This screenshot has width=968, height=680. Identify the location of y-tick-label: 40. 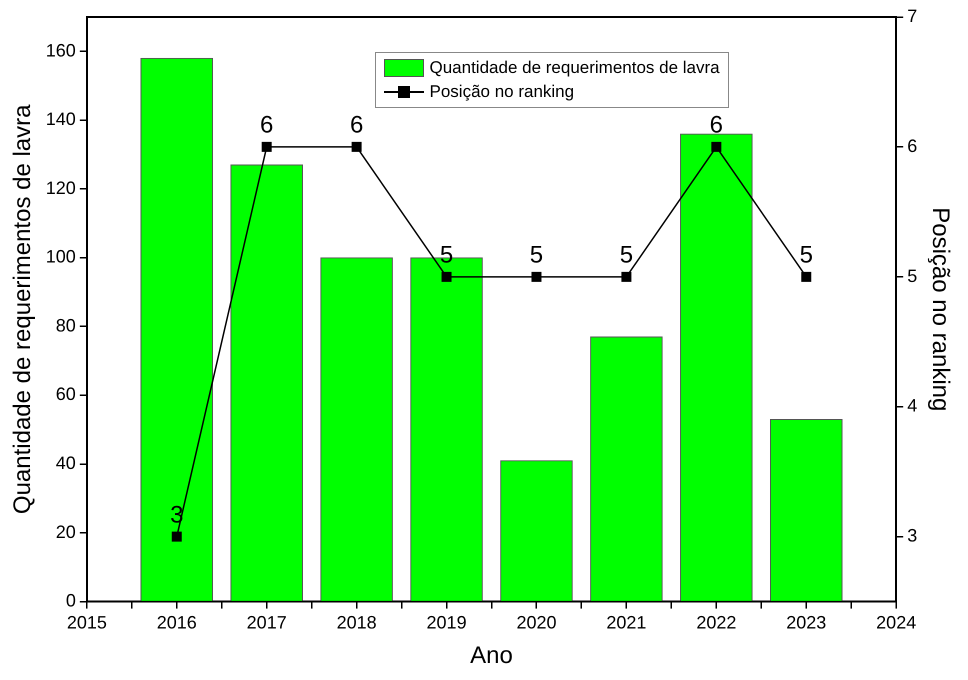
(66, 463).